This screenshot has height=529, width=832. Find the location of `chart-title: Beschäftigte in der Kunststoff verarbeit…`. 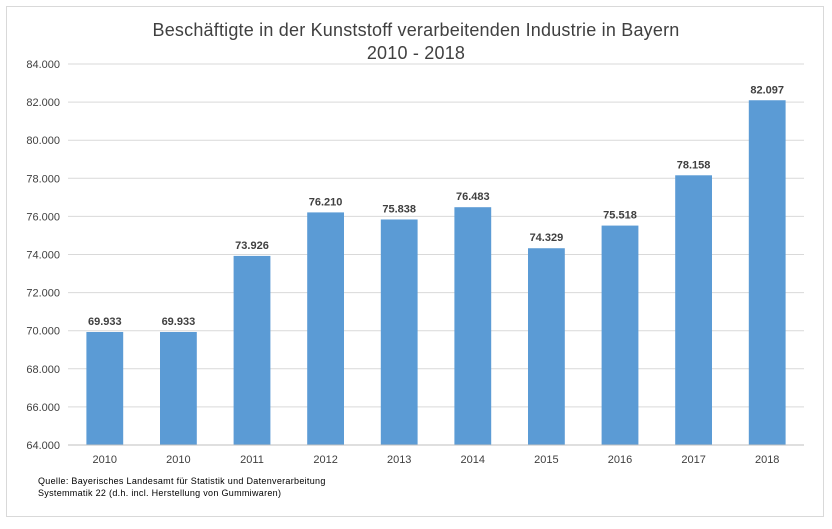

chart-title: Beschäftigte in der Kunststoff verarbeit… is located at coordinates (416, 30).